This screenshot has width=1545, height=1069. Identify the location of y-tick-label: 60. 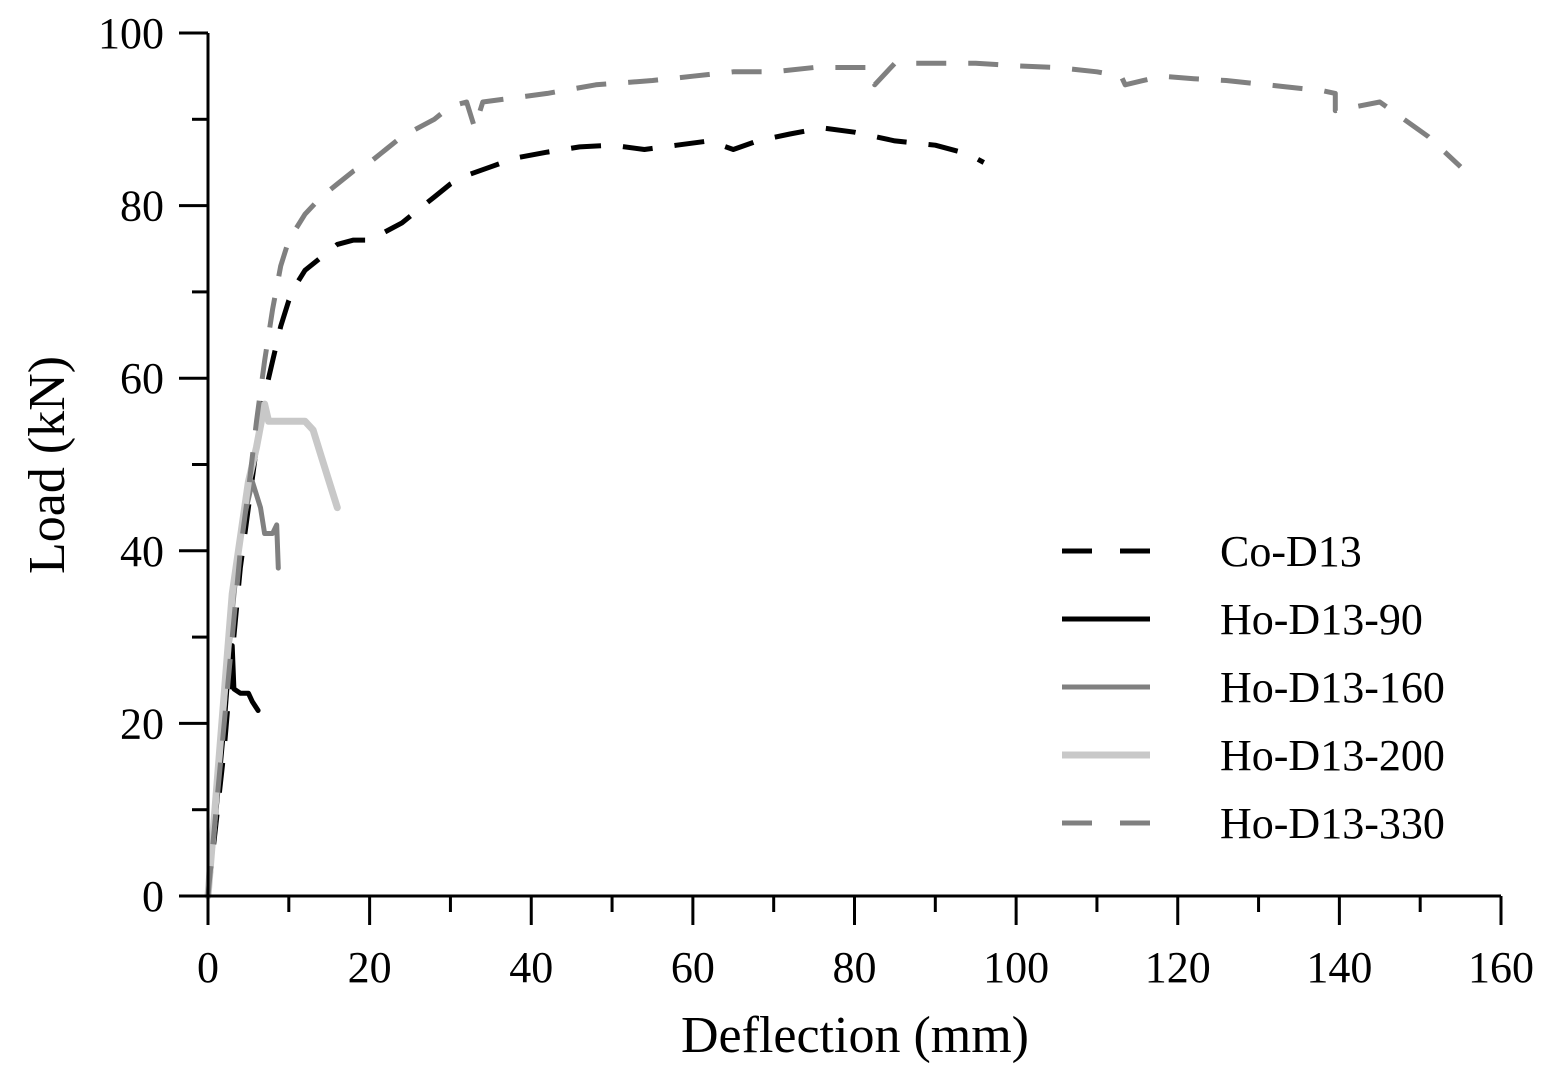
(142, 378).